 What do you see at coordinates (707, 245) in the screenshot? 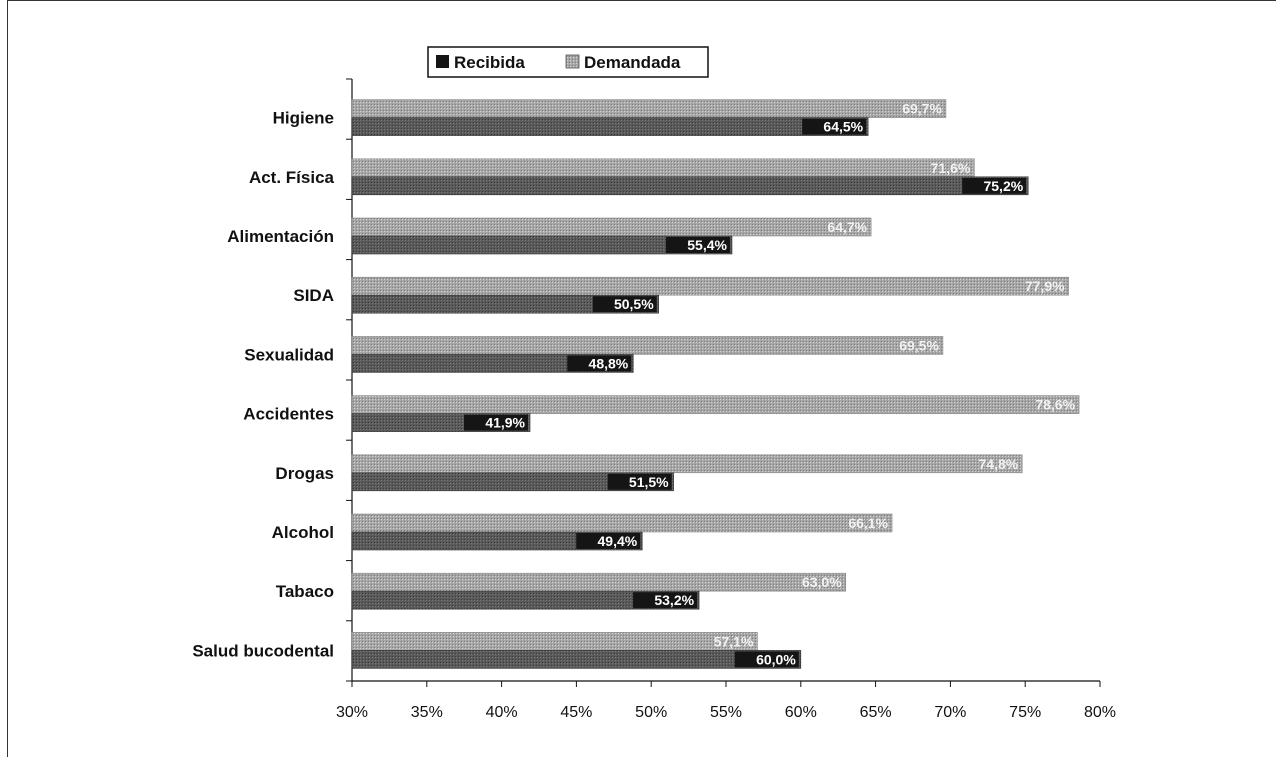
I see `data-label-recibida: 55,4%` at bounding box center [707, 245].